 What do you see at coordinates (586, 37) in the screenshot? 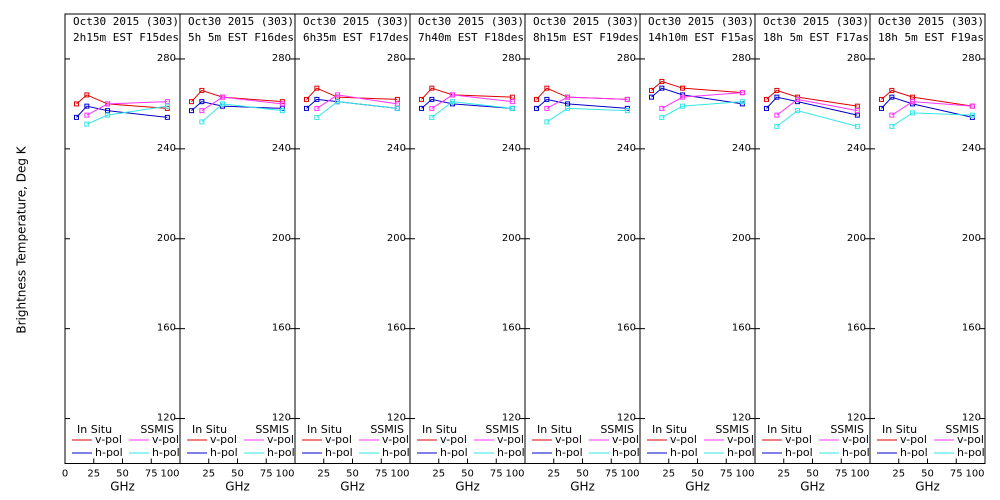
I see `panel-subtitle: 8h15m EST F19des` at bounding box center [586, 37].